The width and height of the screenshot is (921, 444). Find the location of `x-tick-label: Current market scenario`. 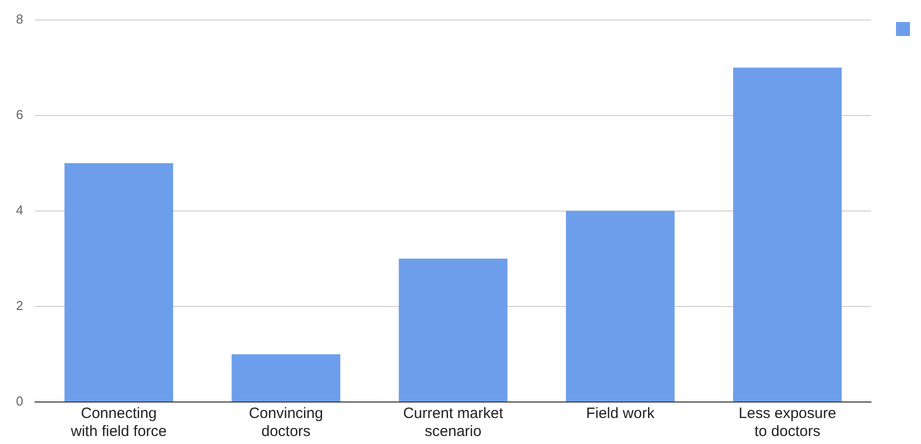

x-tick-label: Current market scenario is located at coordinates (453, 422).